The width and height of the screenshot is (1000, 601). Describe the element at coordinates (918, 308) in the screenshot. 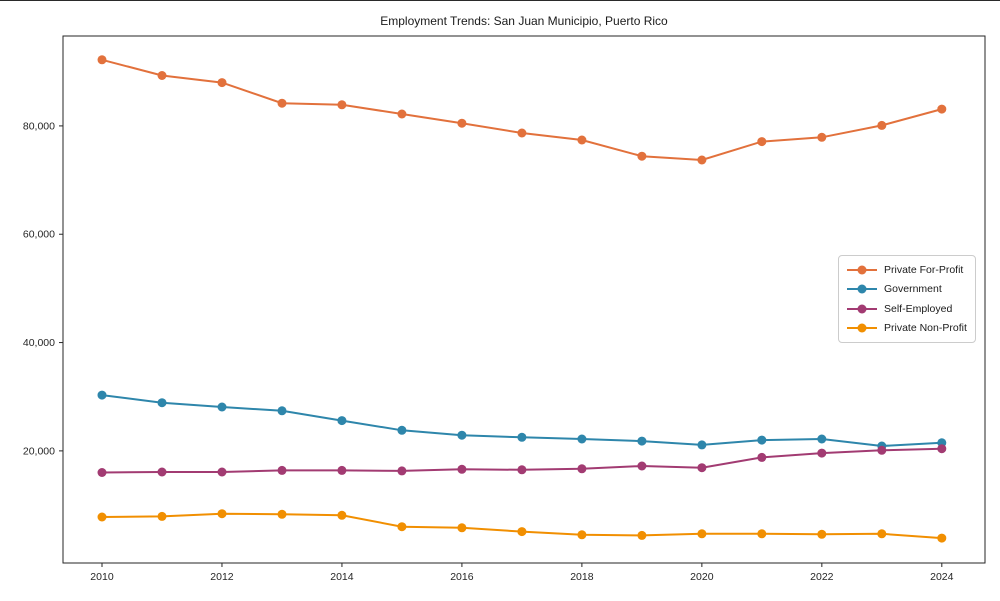

I see `legend-label: Self-Employed` at that location.